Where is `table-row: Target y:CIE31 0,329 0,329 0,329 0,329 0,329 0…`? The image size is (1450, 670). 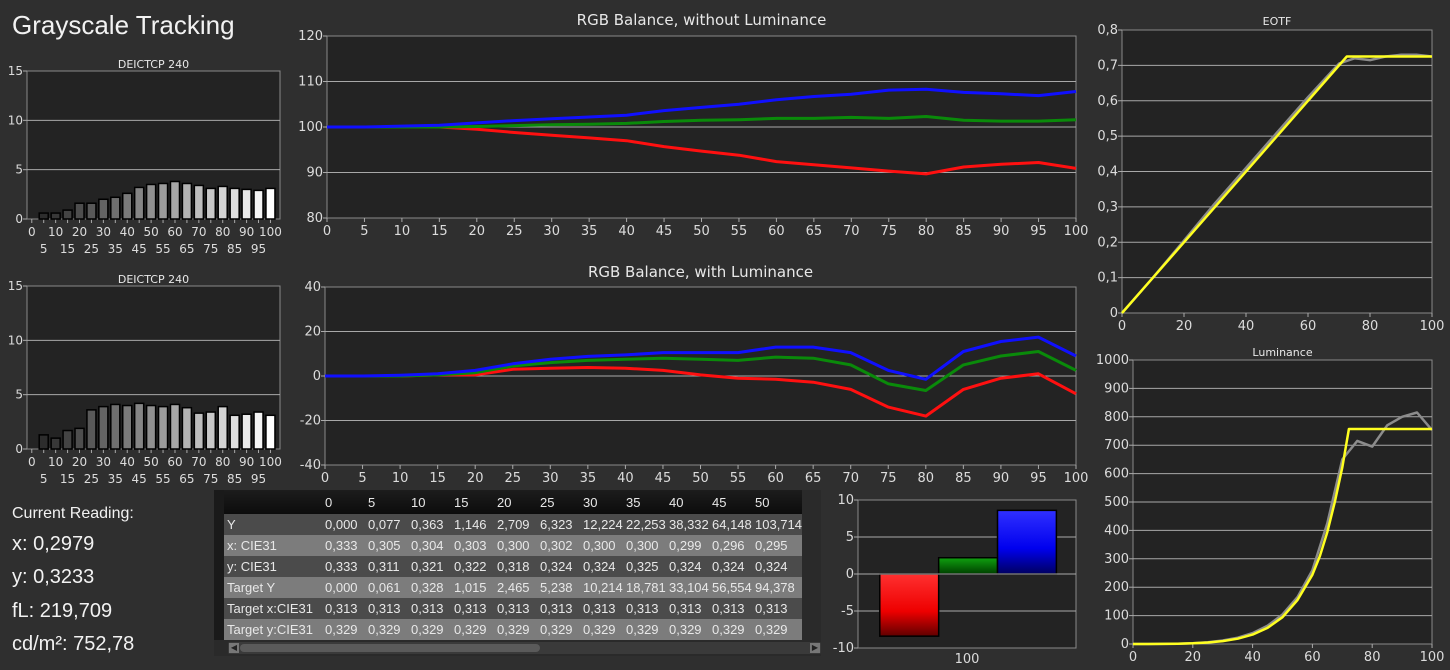 table-row: Target y:CIE31 0,329 0,329 0,329 0,329 0,329 0… is located at coordinates (508, 629).